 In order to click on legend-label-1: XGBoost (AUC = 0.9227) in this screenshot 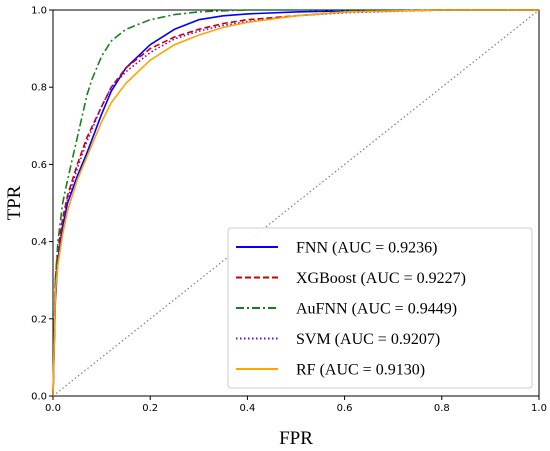, I will do `click(381, 278)`.